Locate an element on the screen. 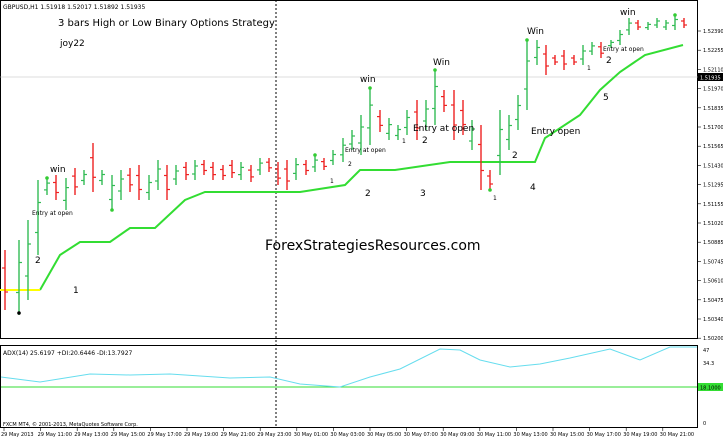  time-tick-label: 29 May 2013 is located at coordinates (17, 435).